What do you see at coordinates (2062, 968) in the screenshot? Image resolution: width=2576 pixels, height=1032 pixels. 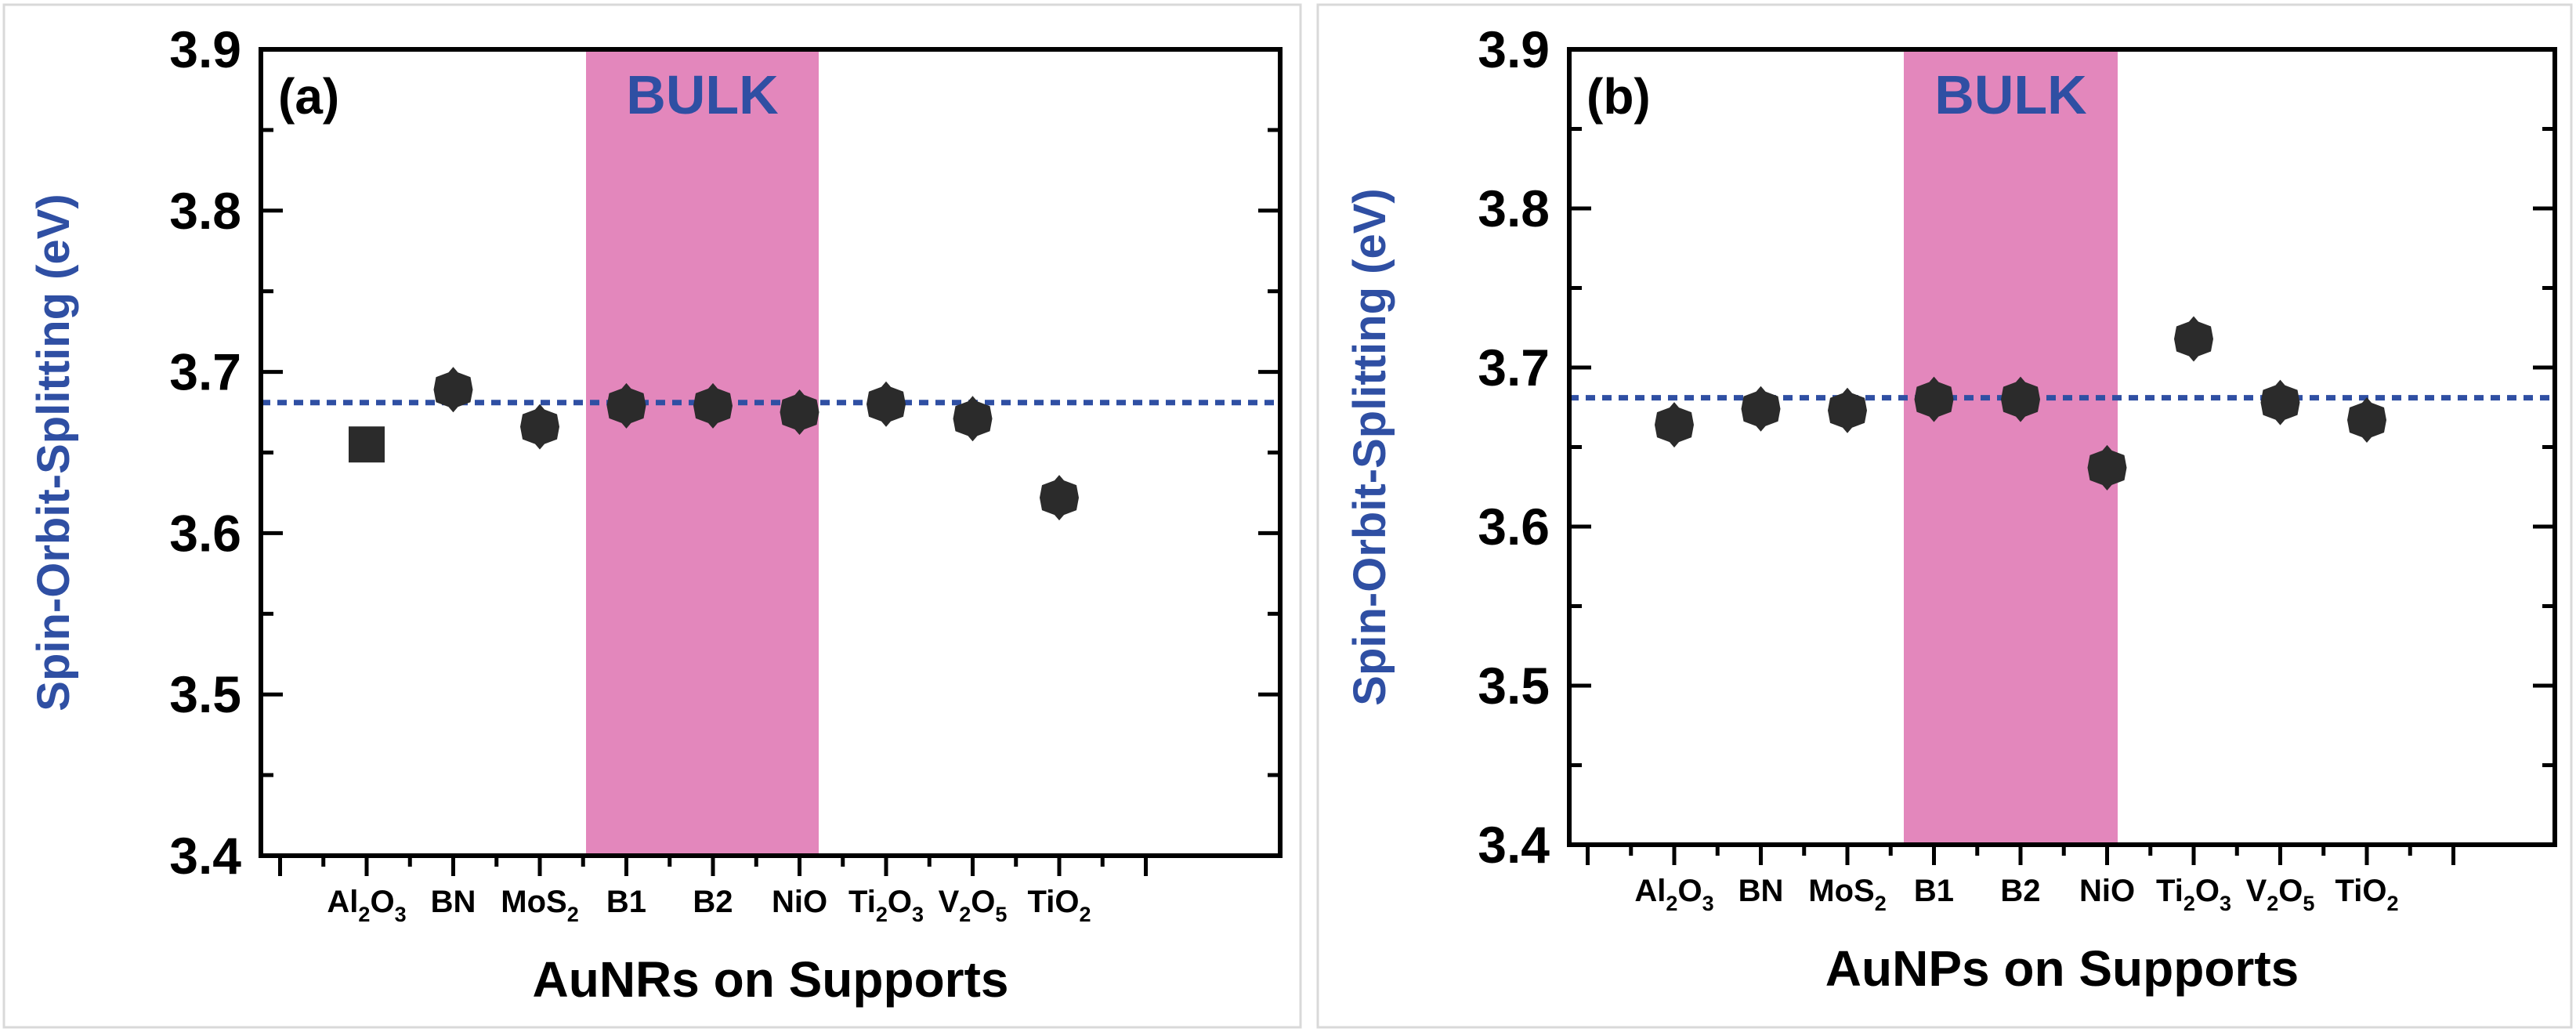 I see `x-axis-title: AuNPs on Supports` at bounding box center [2062, 968].